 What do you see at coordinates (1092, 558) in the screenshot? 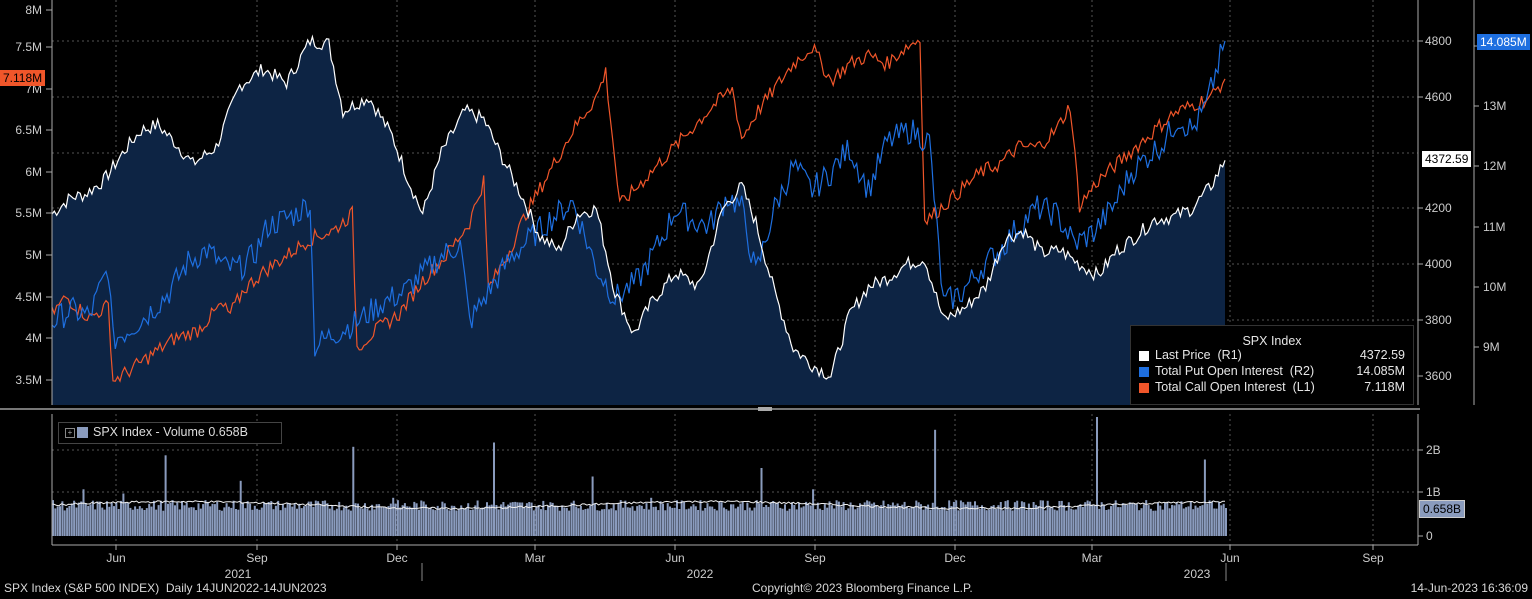
I see `month-label: Mar` at bounding box center [1092, 558].